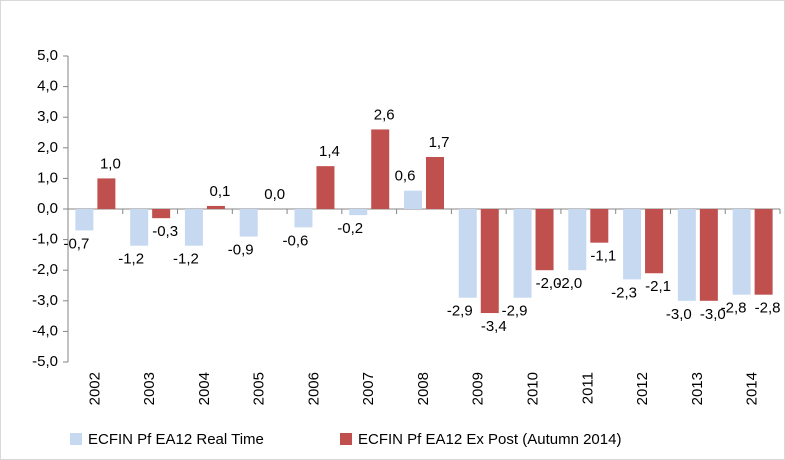 The height and width of the screenshot is (460, 785). I want to click on x-tick-label: 2011, so click(587, 388).